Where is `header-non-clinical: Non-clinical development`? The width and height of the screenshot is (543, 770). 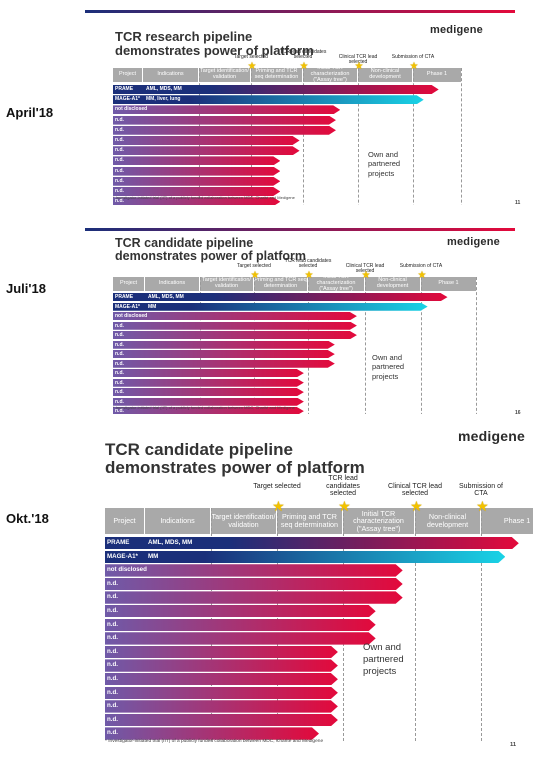
header-non-clinical: Non-clinical development is located at coordinates (385, 75).